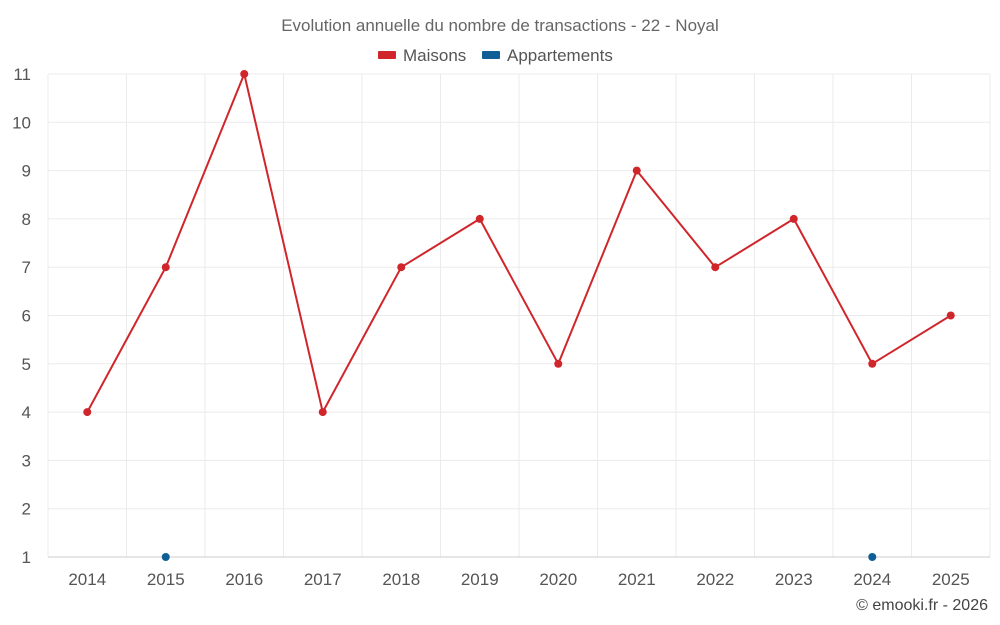  I want to click on y-axis: 1 2 3 4 5 6 7 8 9 10 11, so click(21, 316).